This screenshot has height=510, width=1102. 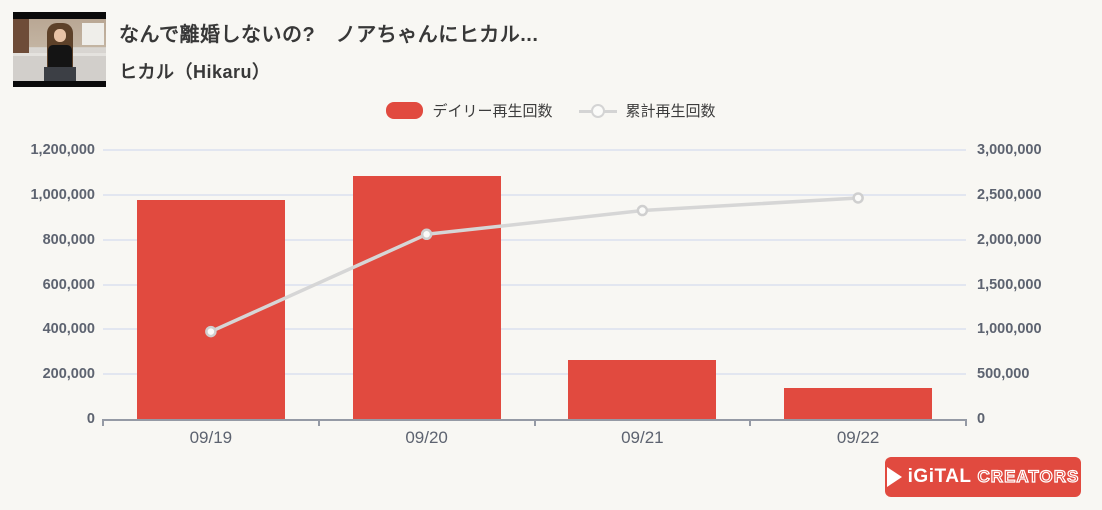 I want to click on thumbnail-scene, so click(x=59, y=50).